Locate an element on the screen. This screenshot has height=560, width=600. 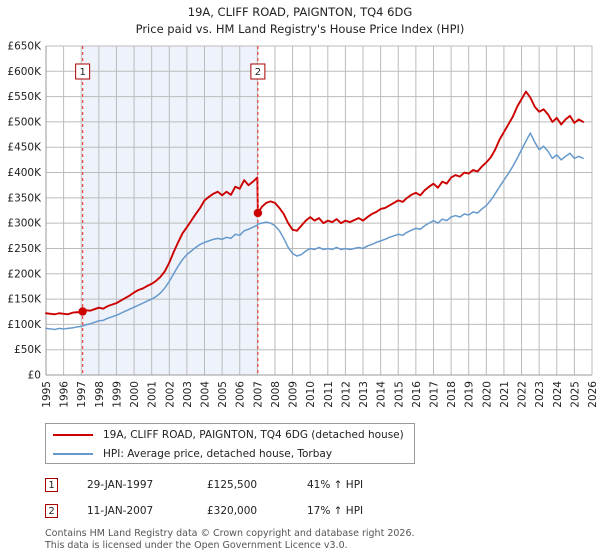
y-axis-tick-label: £600K is located at coordinates (24, 72).